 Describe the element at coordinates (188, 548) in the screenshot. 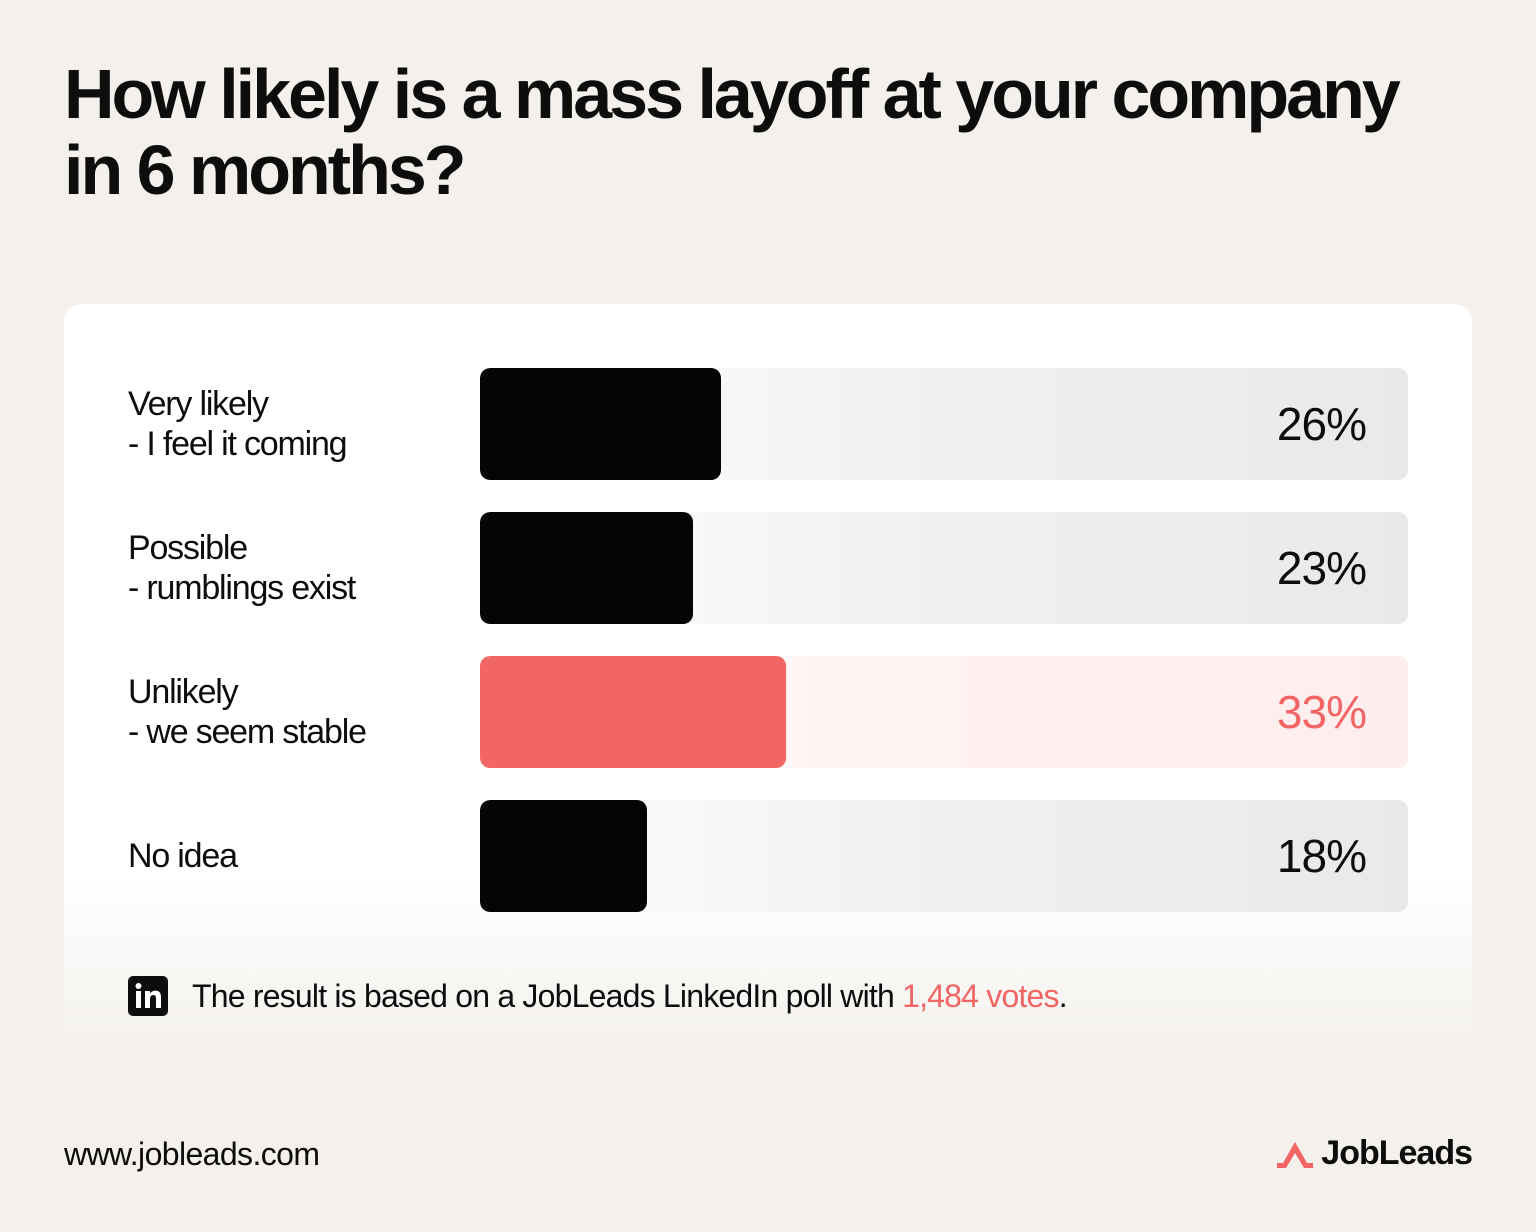

I see `category-label-line: Possible` at that location.